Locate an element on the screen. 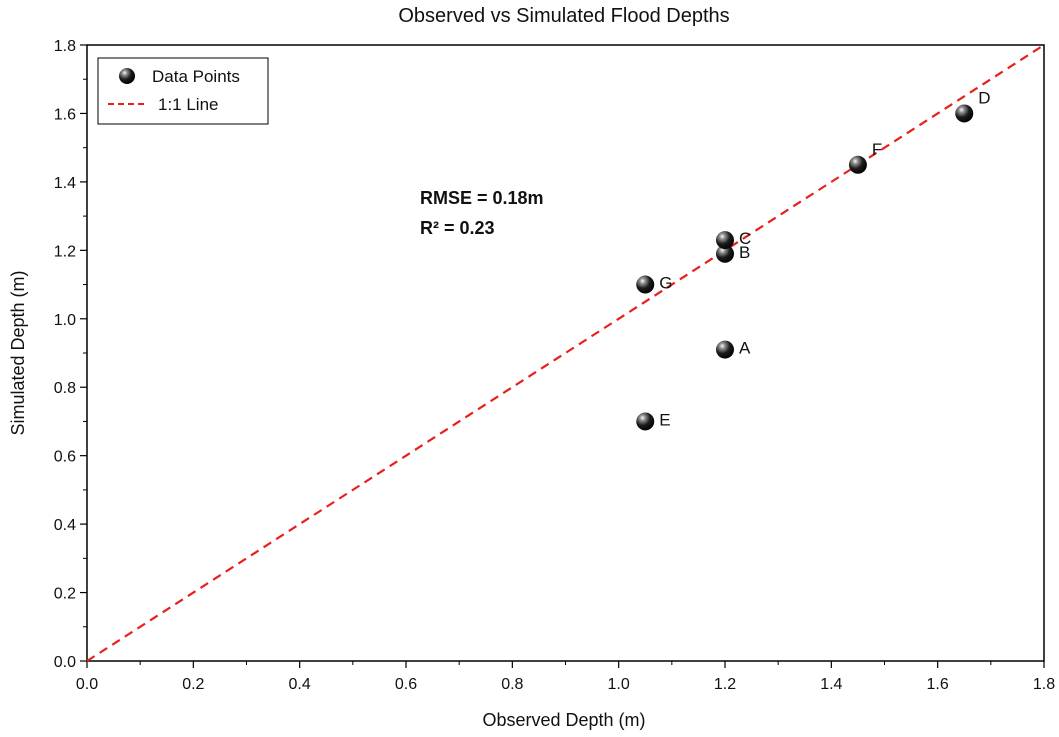  x-tick-label: 0.6 is located at coordinates (406, 684).